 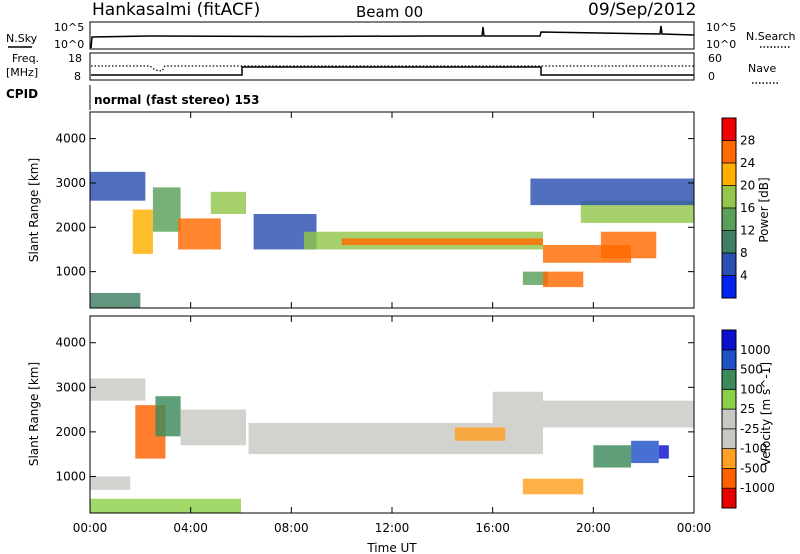 I want to click on beam-label: Beam 00, so click(x=389, y=12).